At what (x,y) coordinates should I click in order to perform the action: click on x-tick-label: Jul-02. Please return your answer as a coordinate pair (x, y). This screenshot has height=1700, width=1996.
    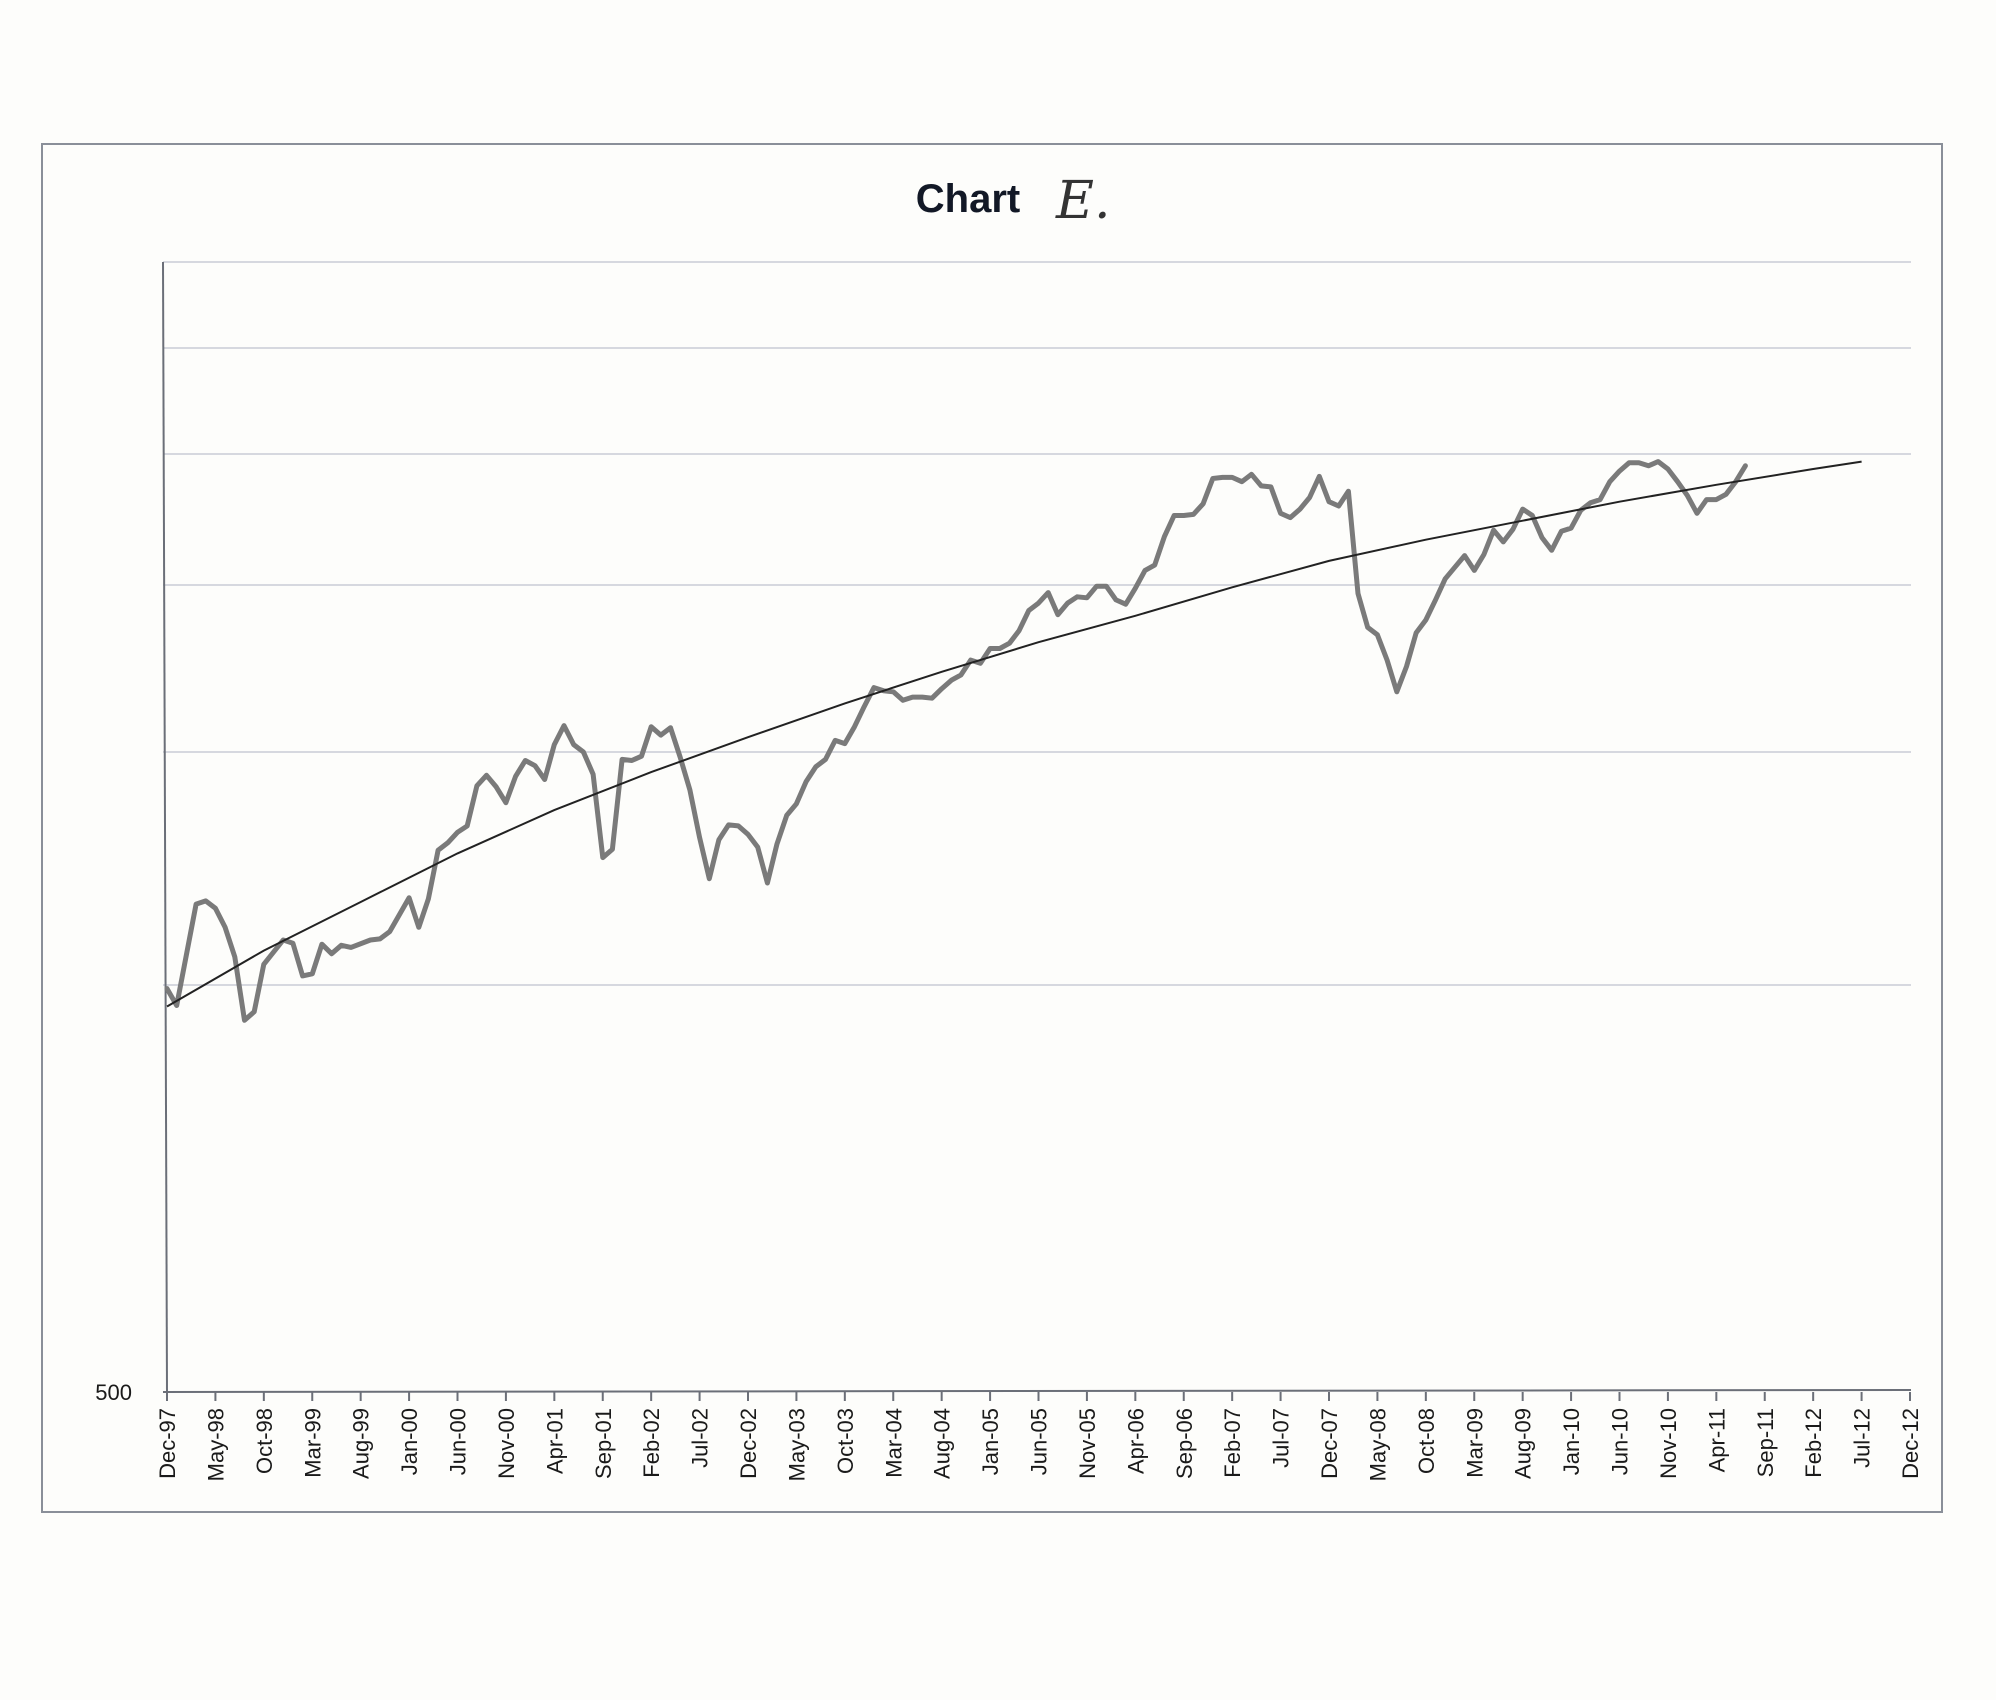
    Looking at the image, I should click on (700, 1438).